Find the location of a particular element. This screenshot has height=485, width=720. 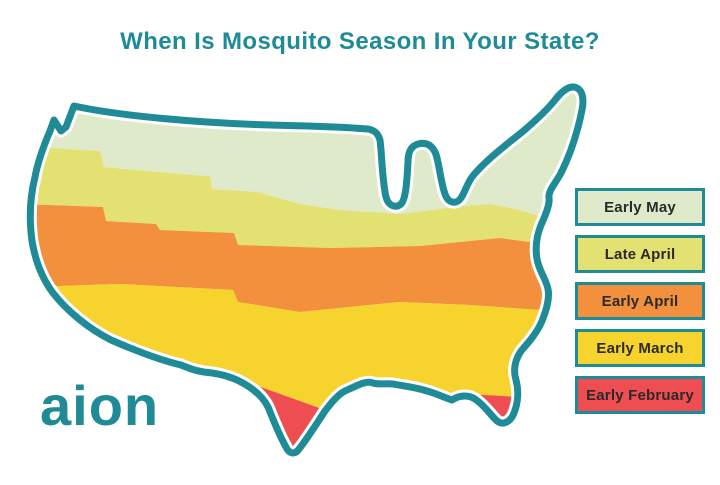

legend-item-early-may: Early May is located at coordinates (640, 207).